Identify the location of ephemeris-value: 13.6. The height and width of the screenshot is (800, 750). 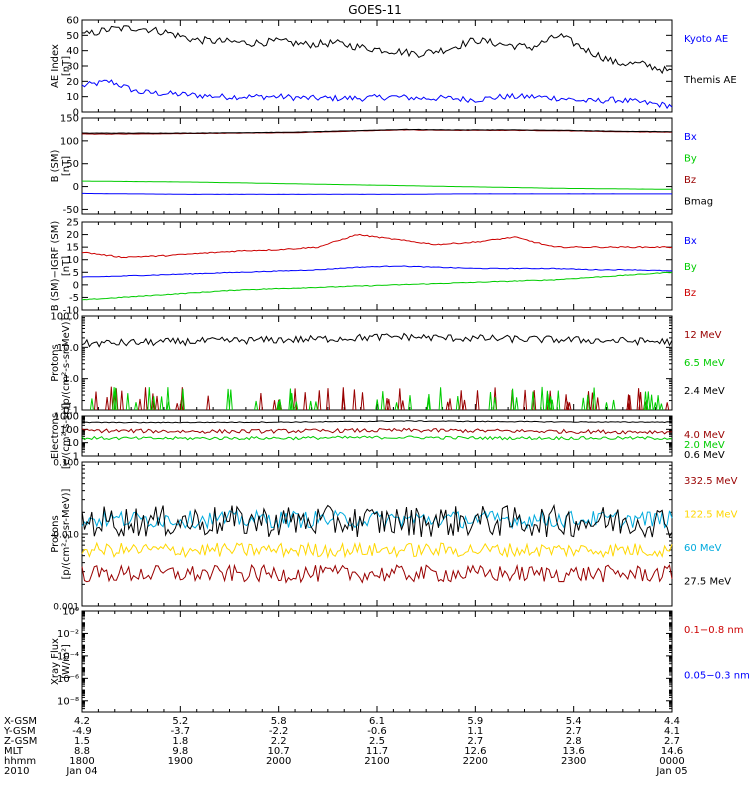
(574, 751).